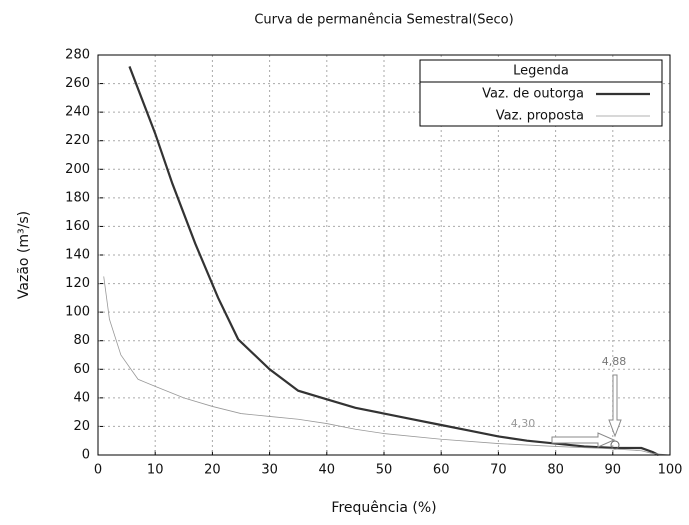  I want to click on marker, so click(615, 445).